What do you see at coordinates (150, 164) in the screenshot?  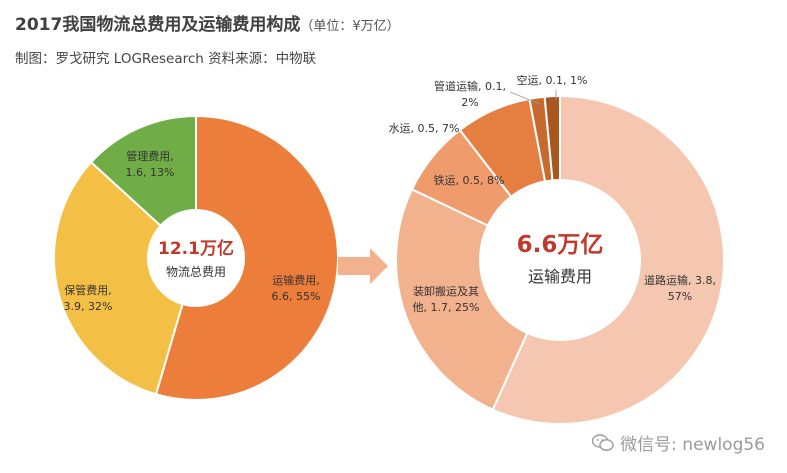 I see `left-slice-label-3: 管理费用, 1.6, 13%` at bounding box center [150, 164].